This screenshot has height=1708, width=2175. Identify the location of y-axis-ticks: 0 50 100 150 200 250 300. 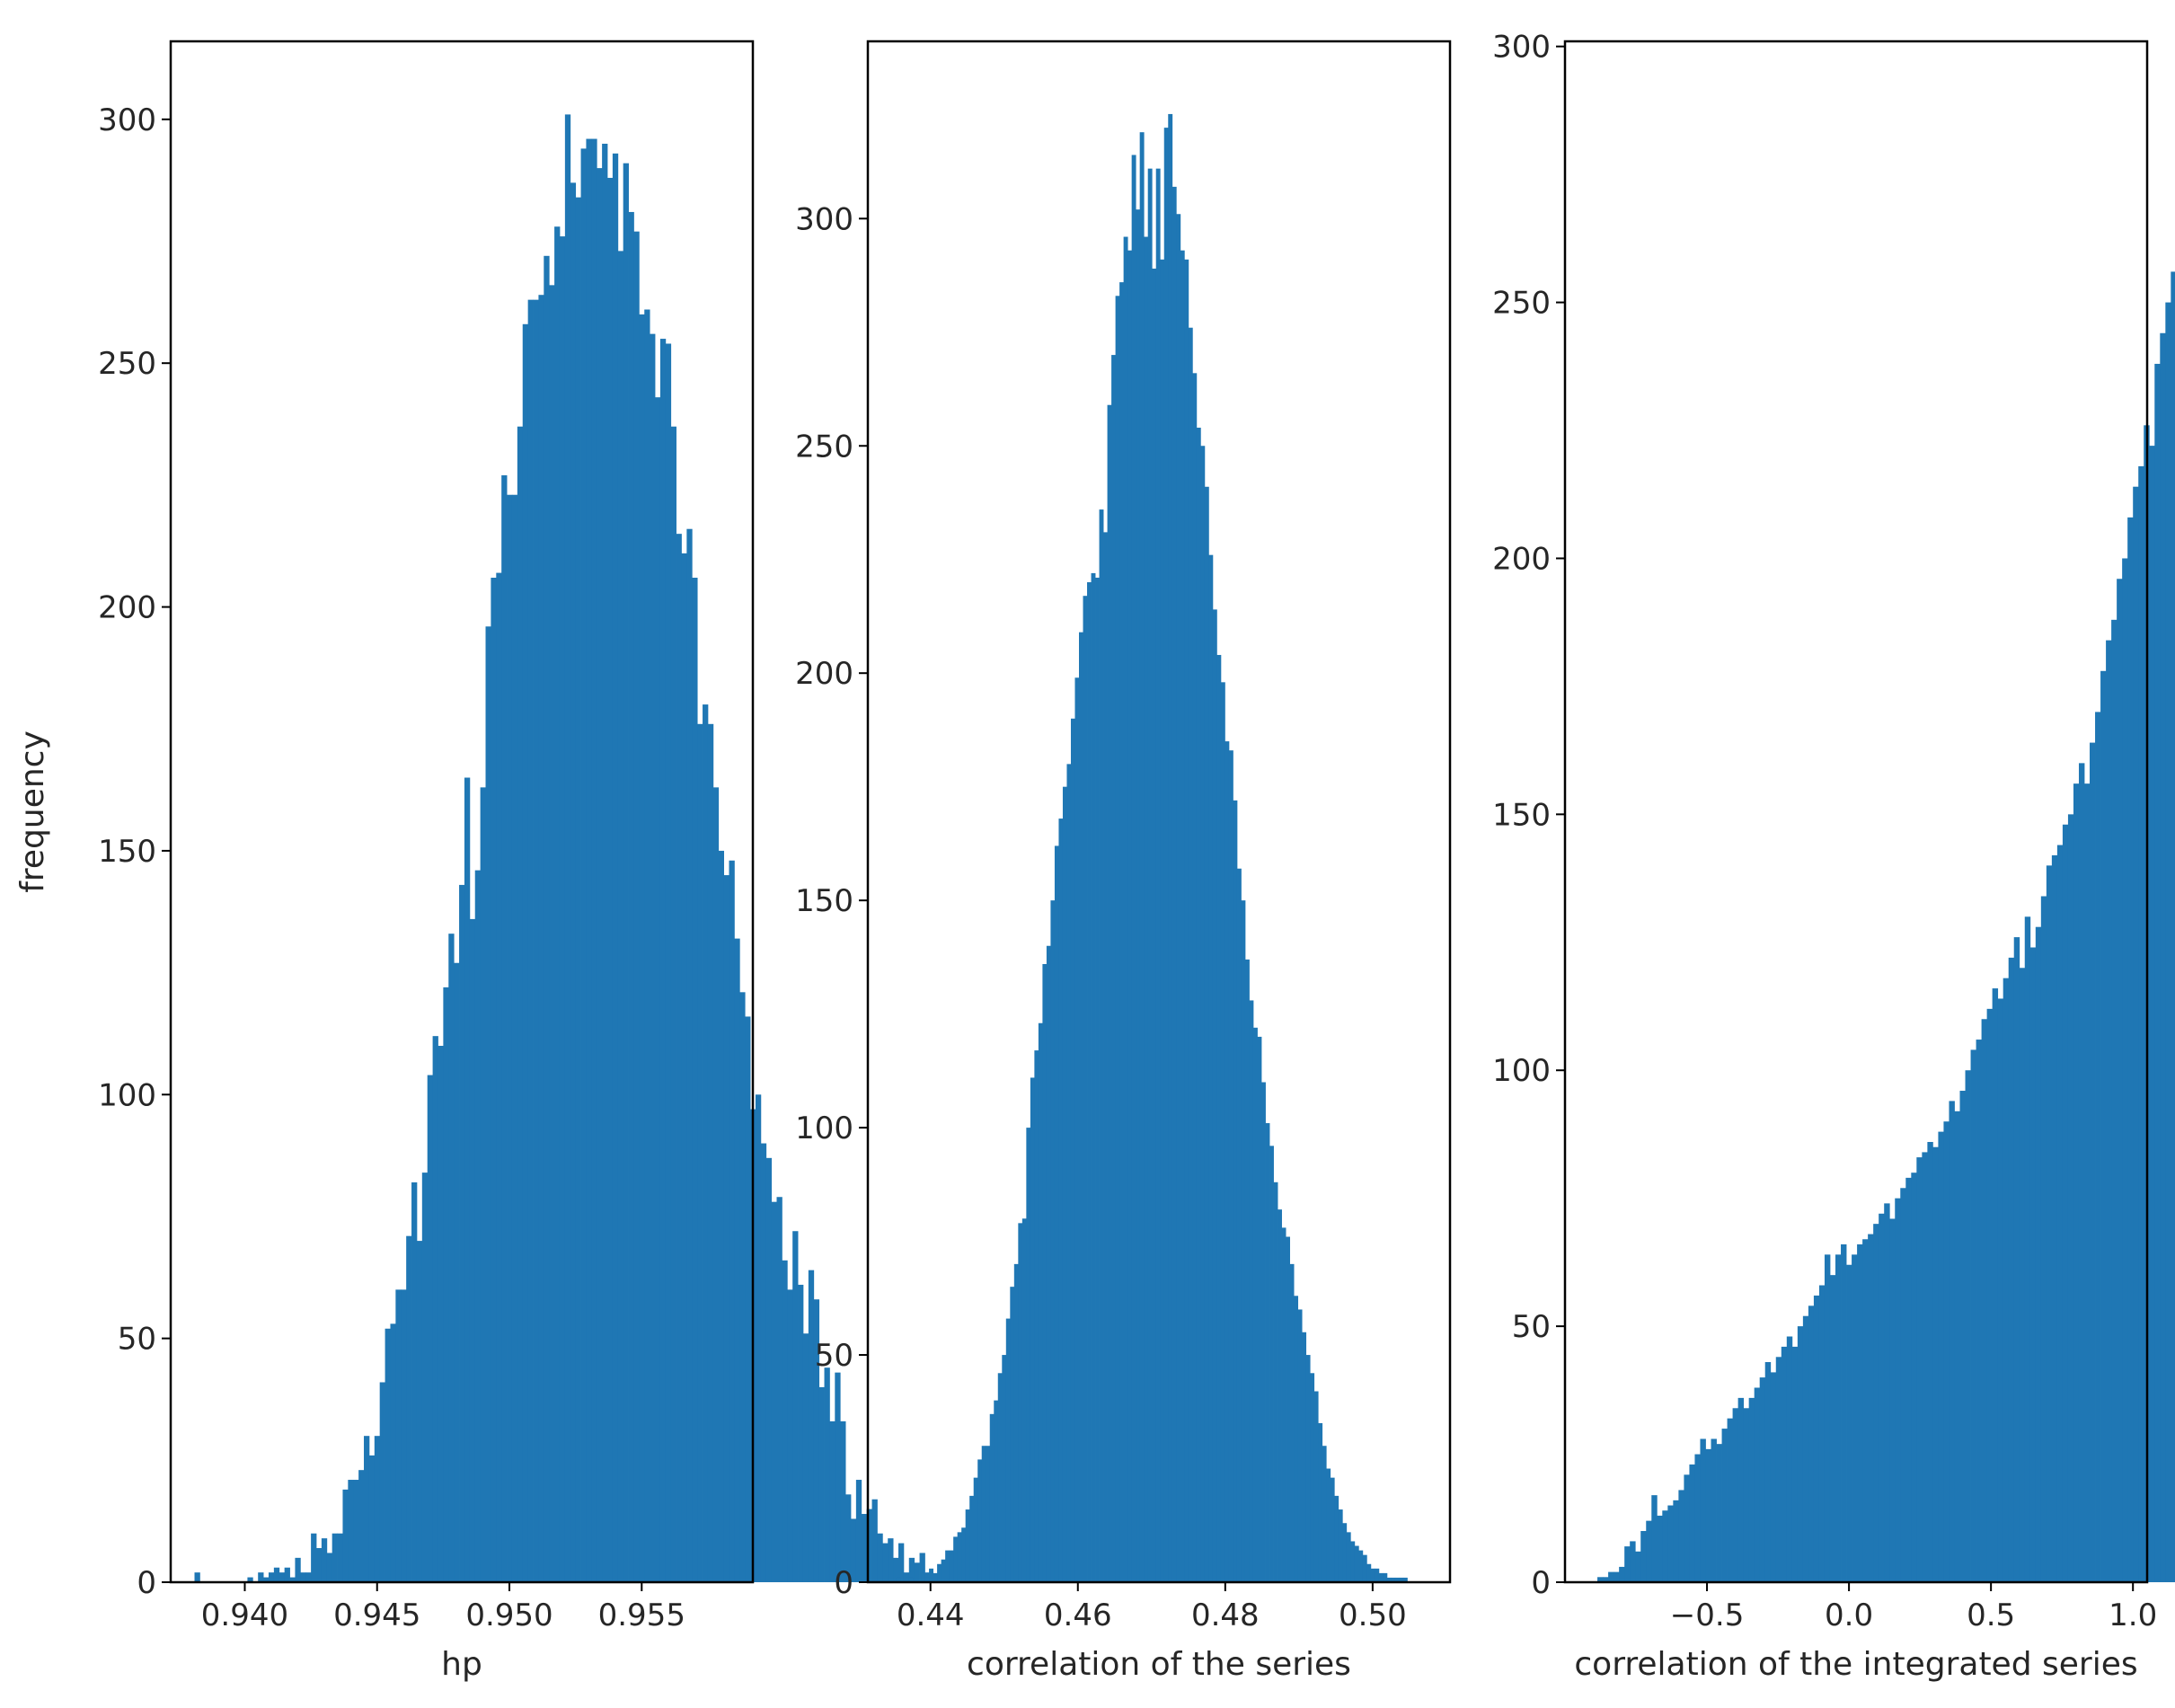
(831, 901).